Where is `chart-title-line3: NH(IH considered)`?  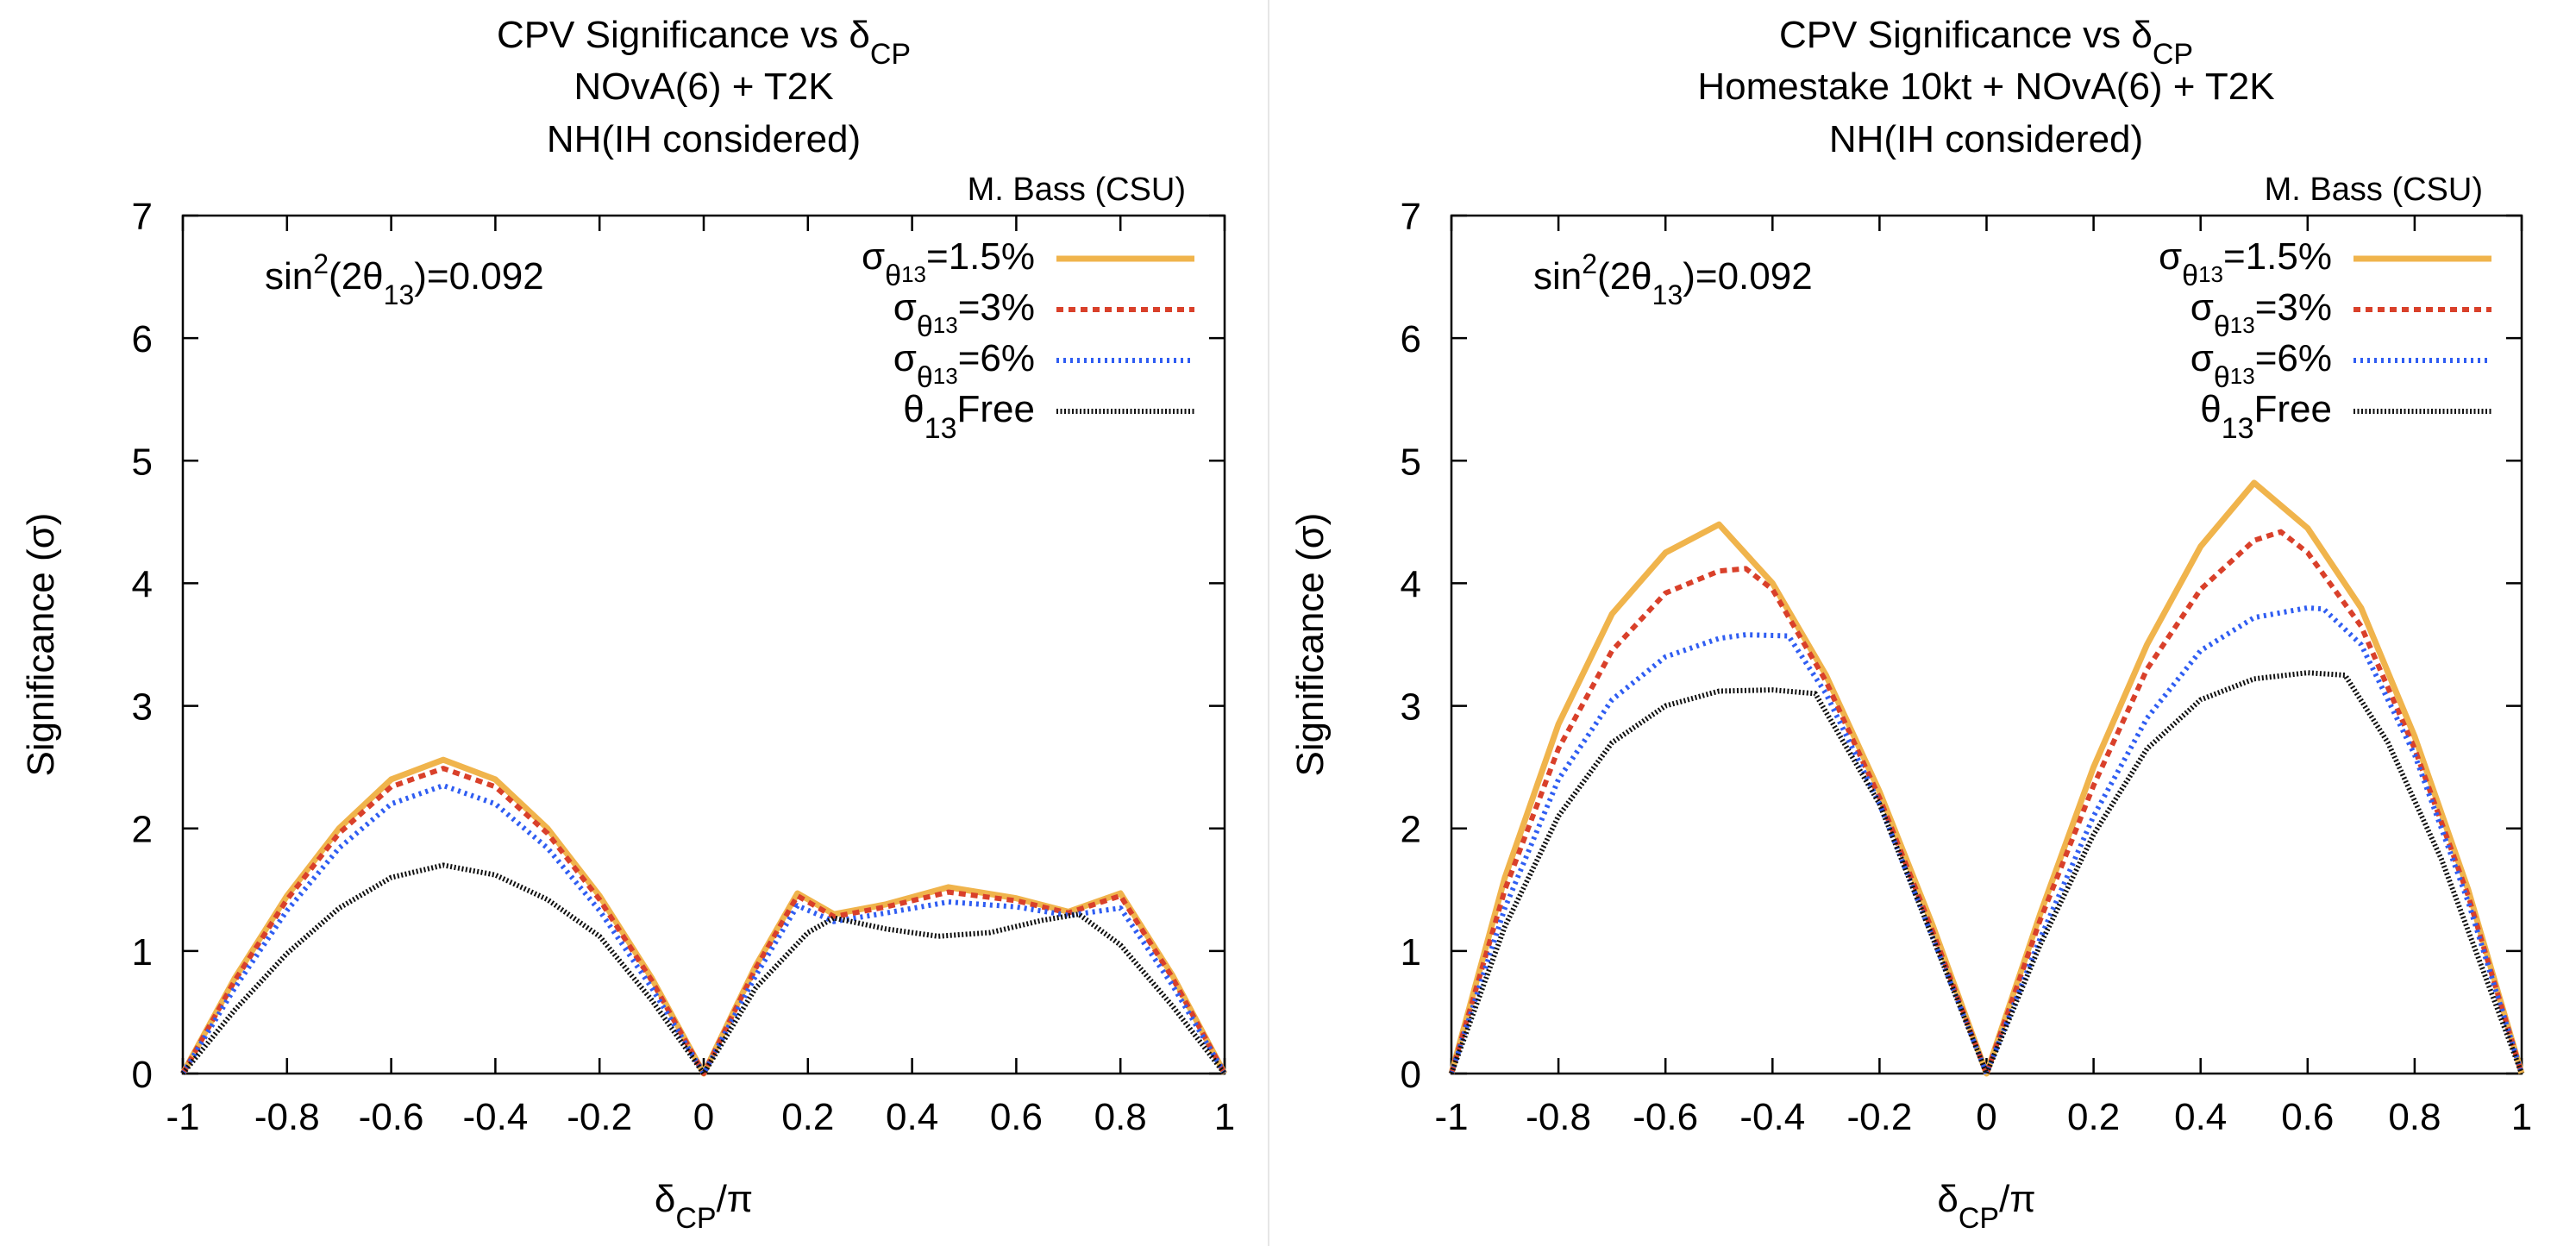 chart-title-line3: NH(IH considered) is located at coordinates (1986, 139).